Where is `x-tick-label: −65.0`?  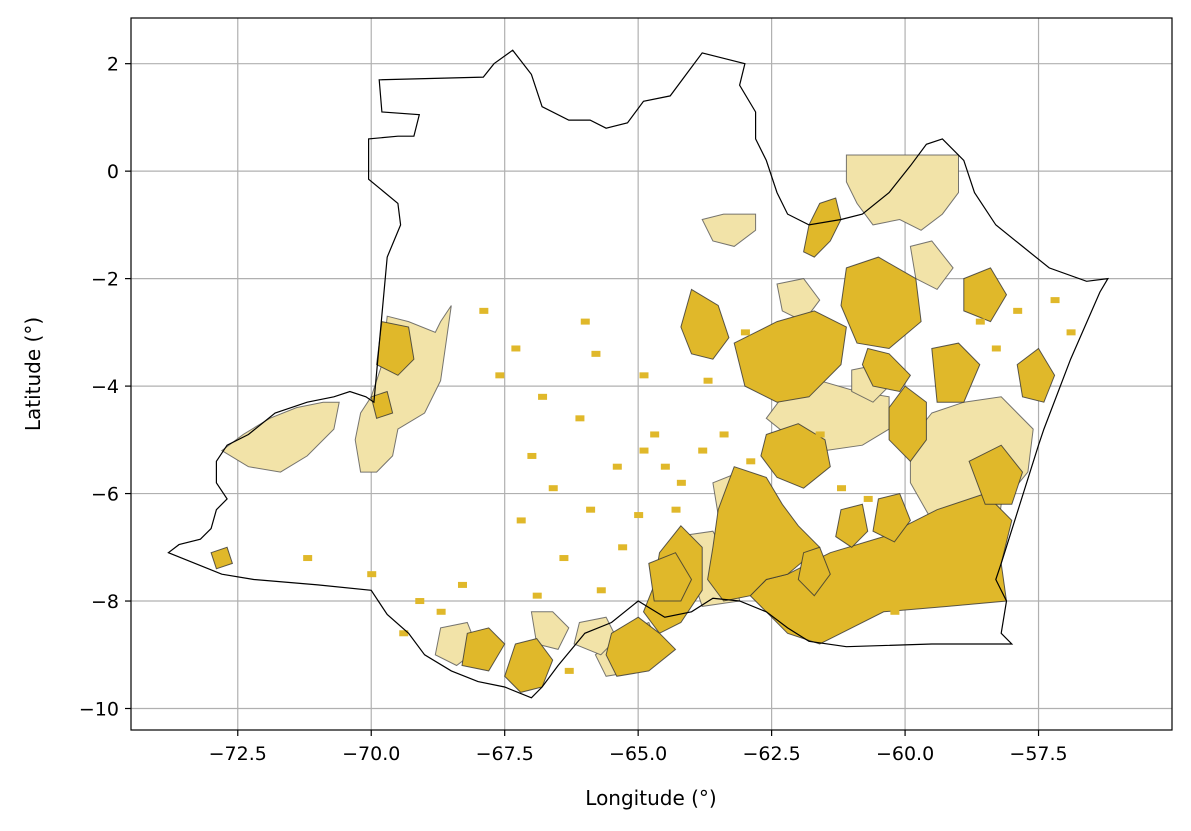
x-tick-label: −65.0 is located at coordinates (638, 754).